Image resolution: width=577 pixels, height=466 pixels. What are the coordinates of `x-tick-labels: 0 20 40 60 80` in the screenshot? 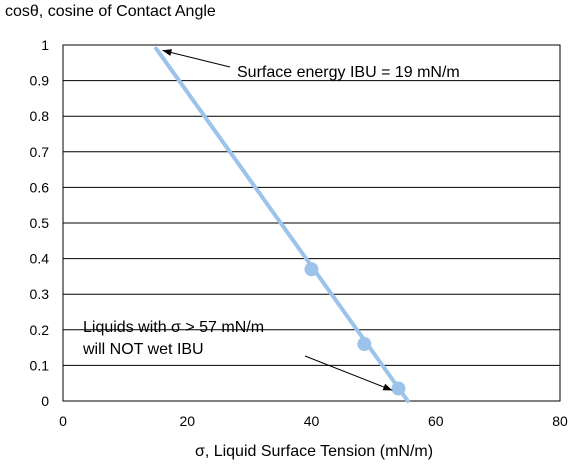 It's located at (313, 421).